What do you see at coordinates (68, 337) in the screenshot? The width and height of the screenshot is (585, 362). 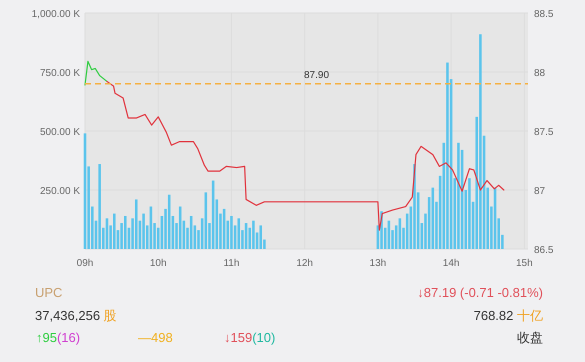 I see `text: (16)` at bounding box center [68, 337].